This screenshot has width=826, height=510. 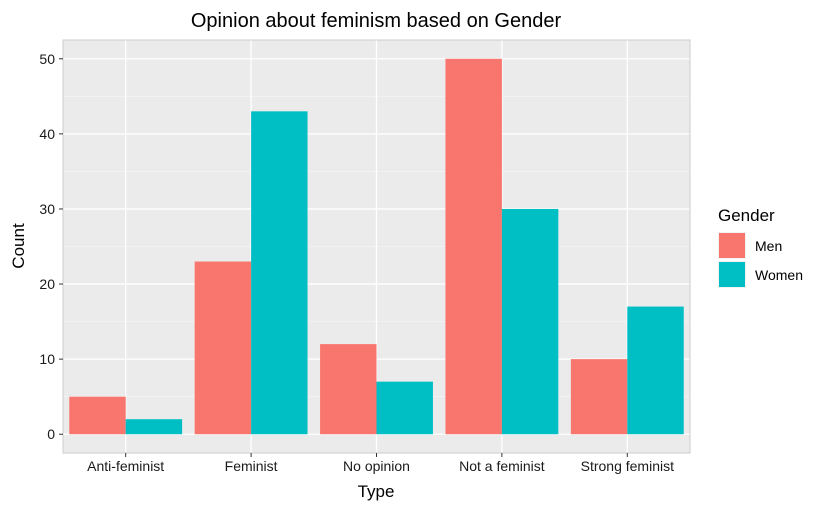 I want to click on legend: Gender Men Women, so click(x=760, y=247).